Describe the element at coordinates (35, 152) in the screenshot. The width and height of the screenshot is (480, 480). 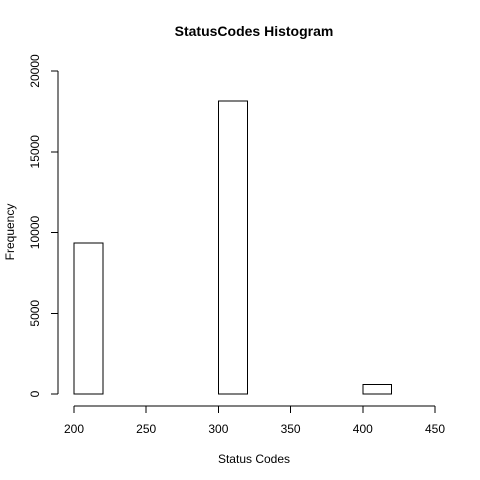
I see `y-tick-label-15000: 15000` at that location.